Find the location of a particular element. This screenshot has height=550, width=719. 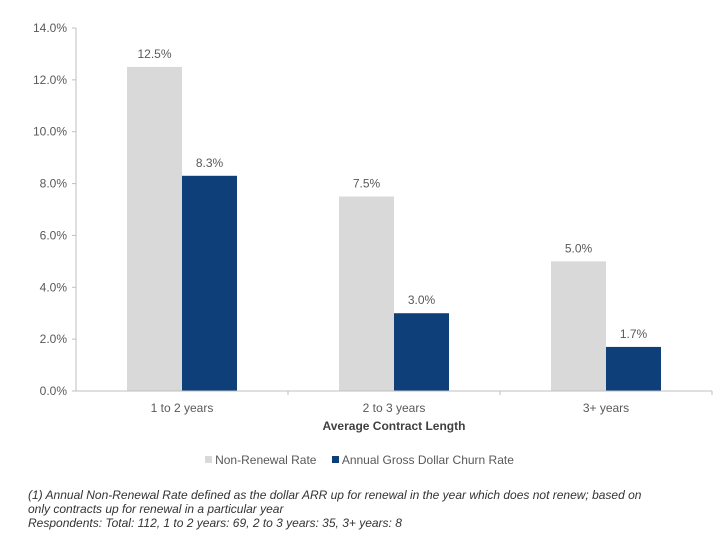

legend-item-churn: Annual Gross Dollar Churn Rate is located at coordinates (422, 459).